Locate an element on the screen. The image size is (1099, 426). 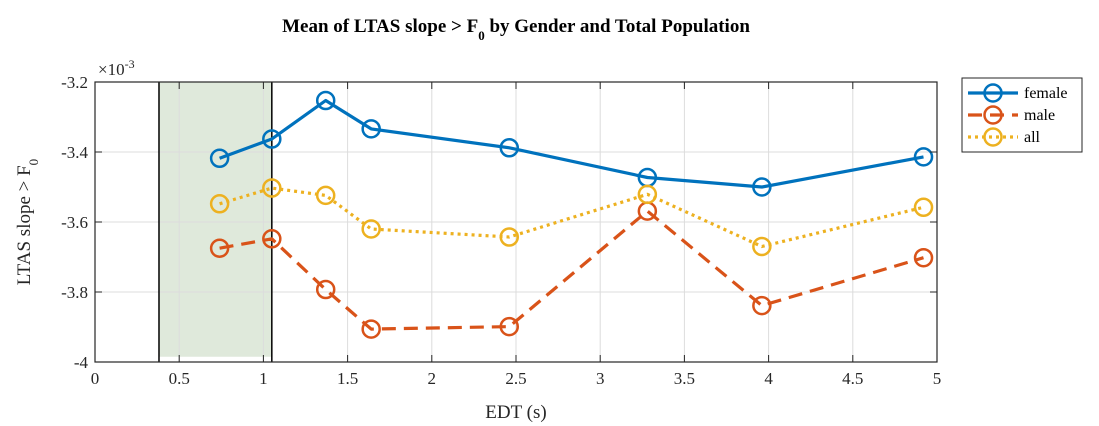
x-tick-label: 4 is located at coordinates (768, 378).